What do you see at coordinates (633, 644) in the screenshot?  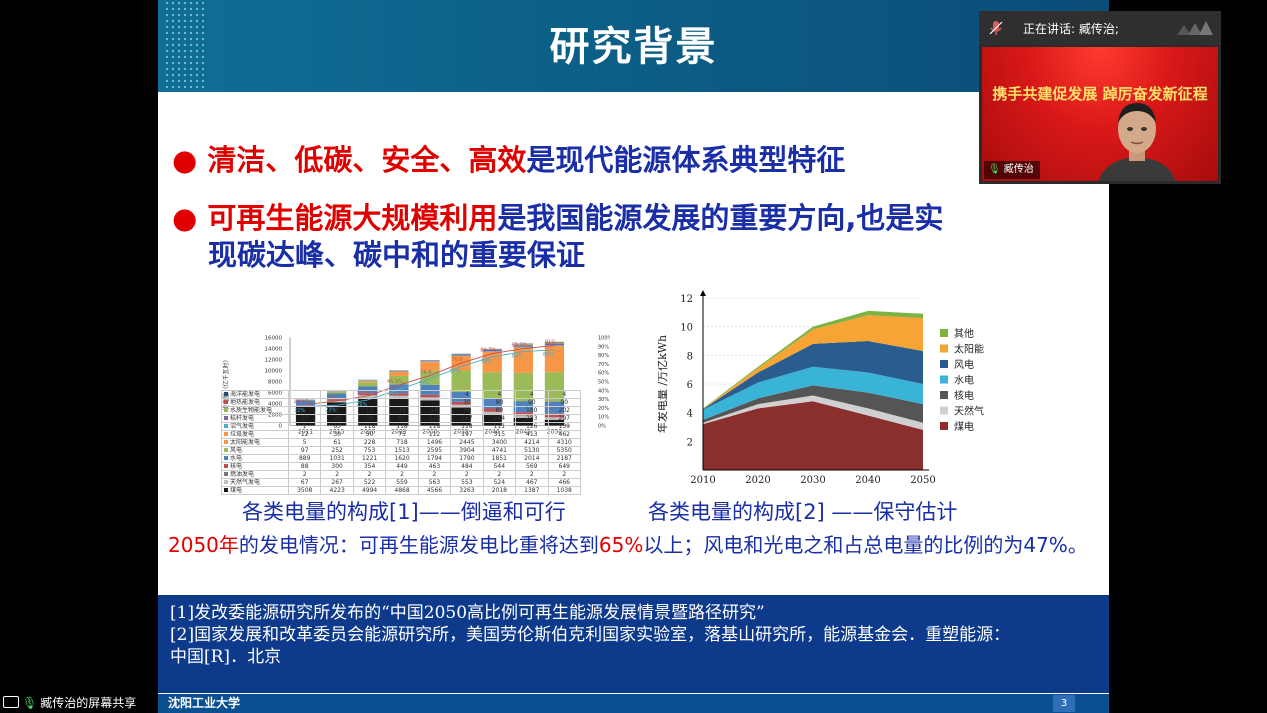 I see `references-box` at bounding box center [633, 644].